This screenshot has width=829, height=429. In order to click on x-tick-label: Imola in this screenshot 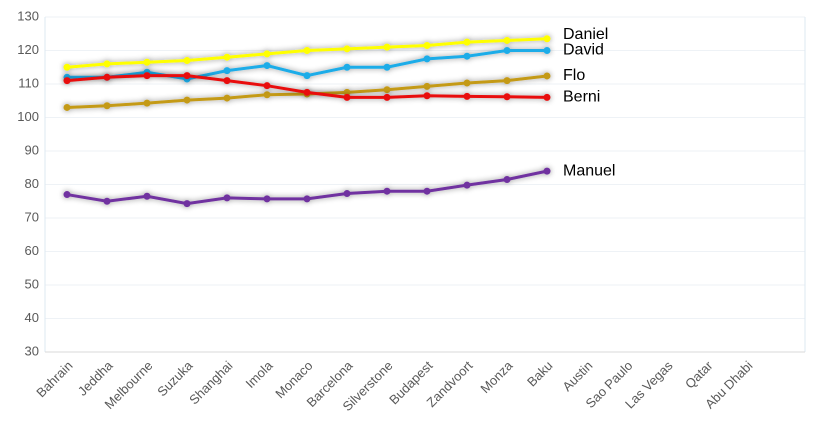, I will do `click(259, 374)`.